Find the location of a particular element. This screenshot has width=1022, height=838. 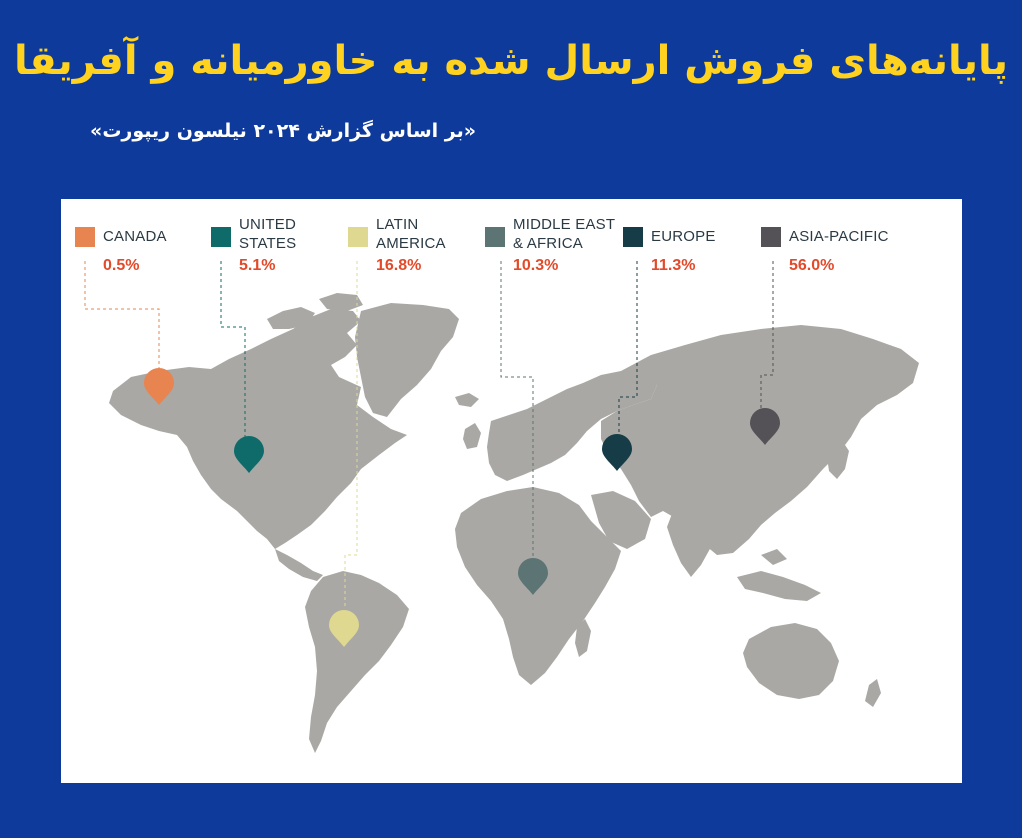

landmass-indonesia is located at coordinates (779, 575).